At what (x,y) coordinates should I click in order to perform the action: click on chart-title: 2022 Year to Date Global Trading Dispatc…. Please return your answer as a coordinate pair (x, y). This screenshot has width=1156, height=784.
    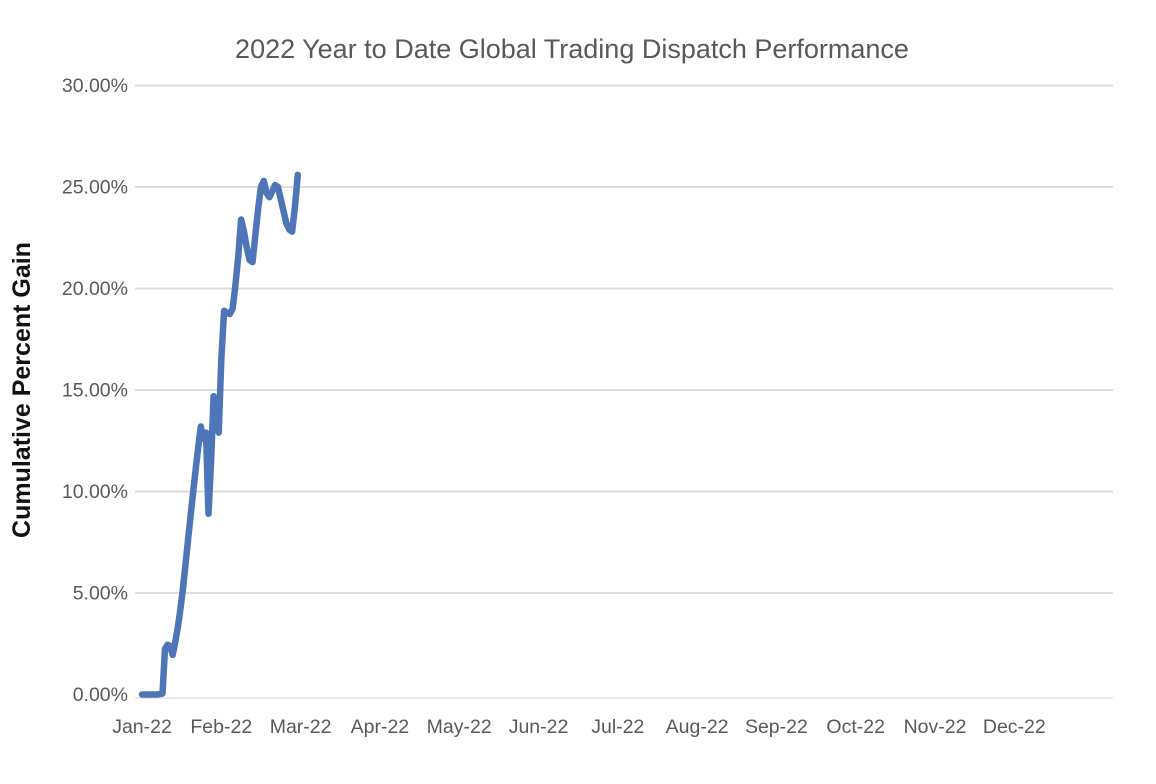
    Looking at the image, I should click on (572, 49).